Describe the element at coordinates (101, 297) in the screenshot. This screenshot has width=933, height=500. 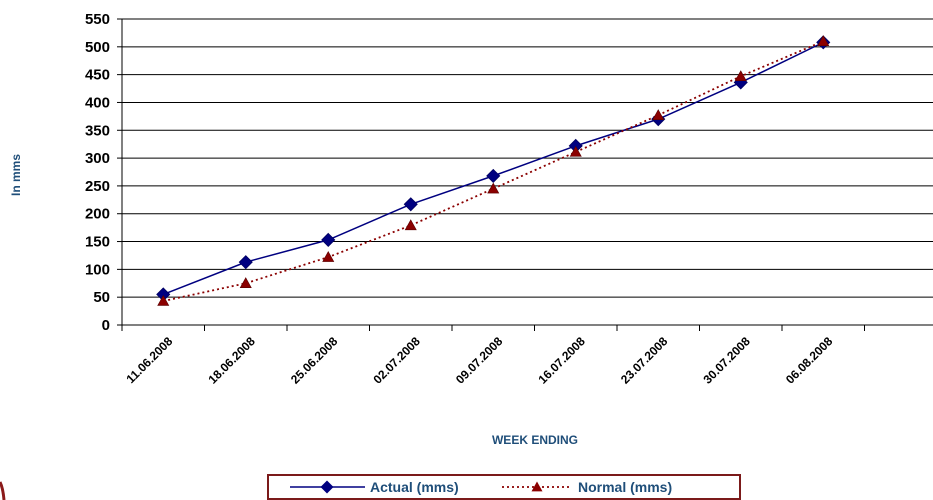
I see `y-tick-label: 50` at that location.